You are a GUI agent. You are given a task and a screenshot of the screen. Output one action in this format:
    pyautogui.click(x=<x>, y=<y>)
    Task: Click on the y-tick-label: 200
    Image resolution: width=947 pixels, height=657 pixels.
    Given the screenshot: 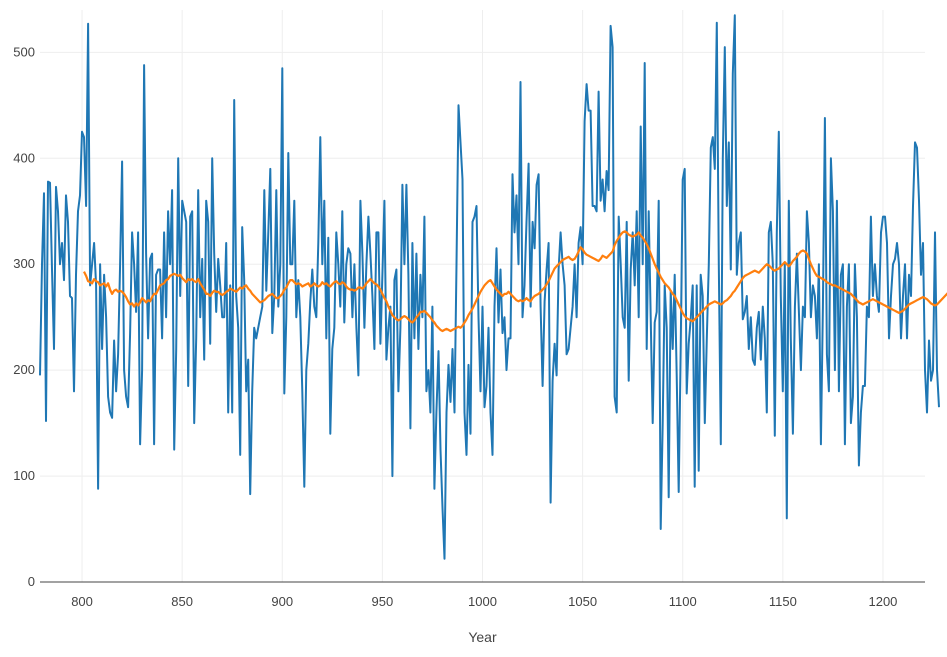 What is the action you would take?
    pyautogui.click(x=24, y=369)
    